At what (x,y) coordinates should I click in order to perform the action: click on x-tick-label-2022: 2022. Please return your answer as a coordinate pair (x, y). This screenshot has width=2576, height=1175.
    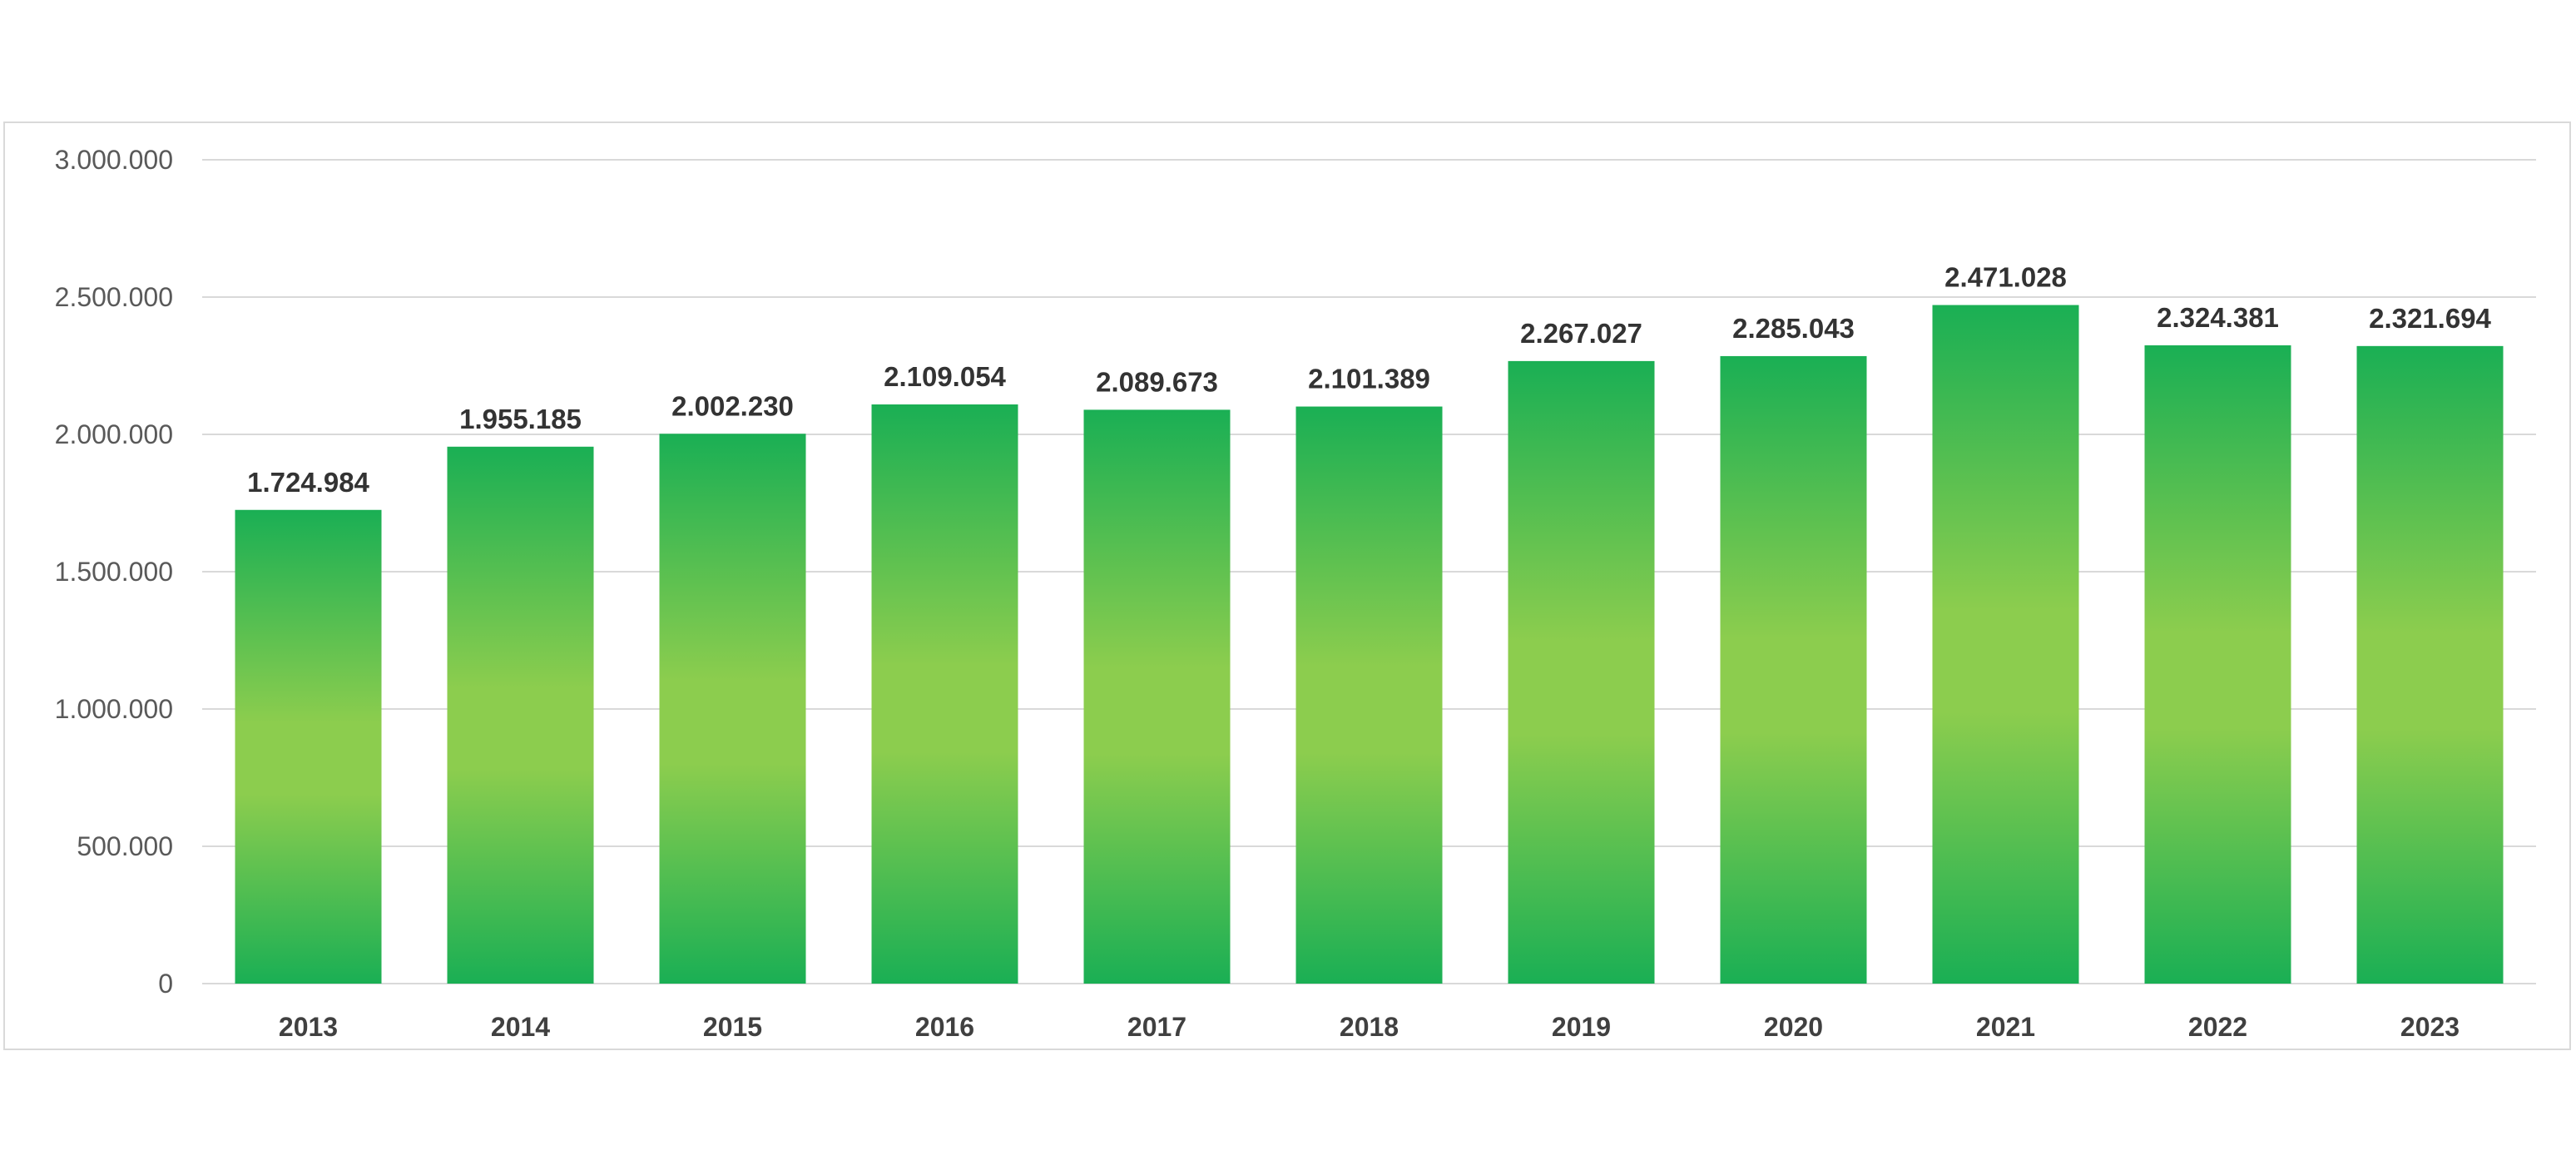
    Looking at the image, I should click on (2217, 1027).